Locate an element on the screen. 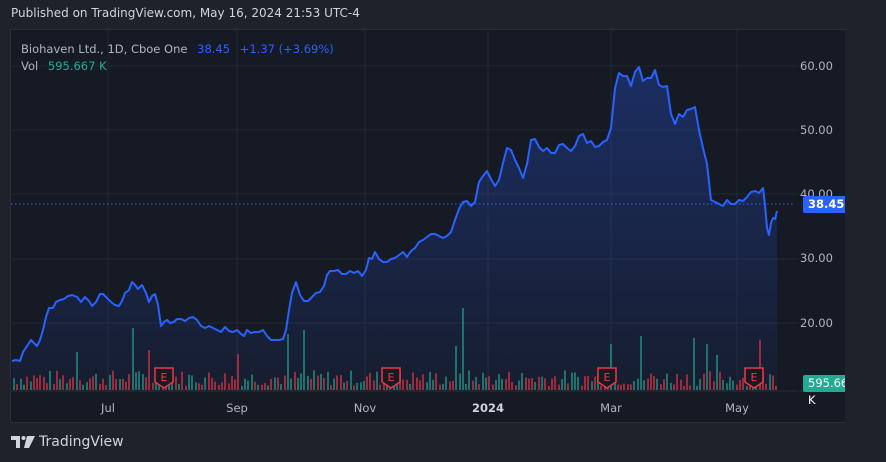 Image resolution: width=886 pixels, height=462 pixels. tradingview-logo: TradingView is located at coordinates (67, 442).